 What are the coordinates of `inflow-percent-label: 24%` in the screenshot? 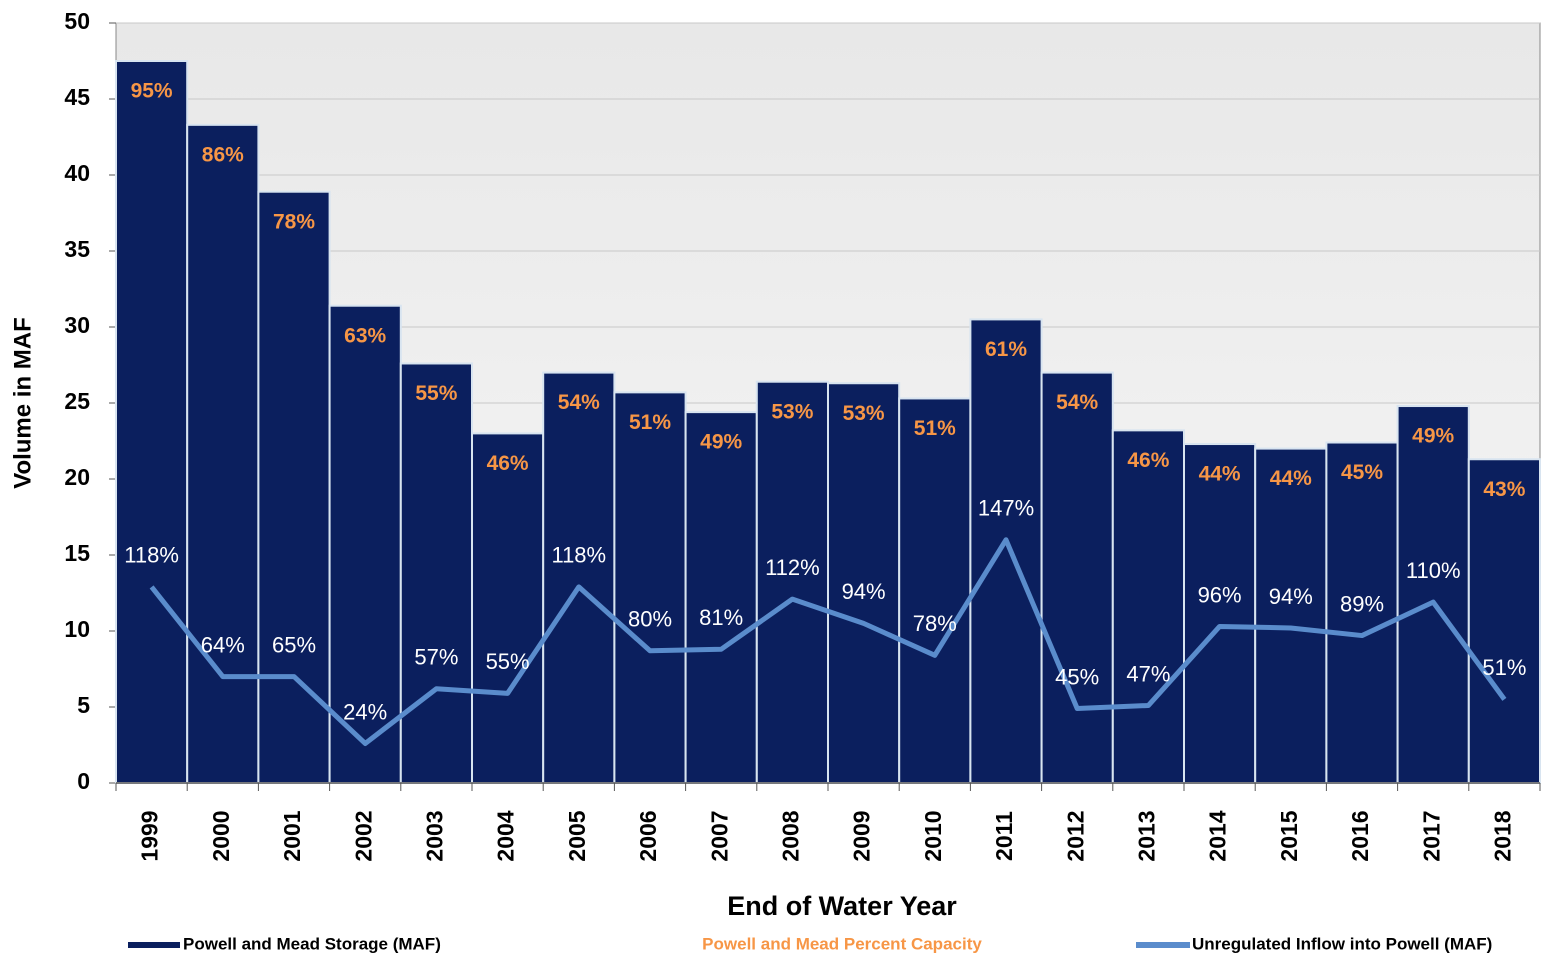 It's located at (365, 711).